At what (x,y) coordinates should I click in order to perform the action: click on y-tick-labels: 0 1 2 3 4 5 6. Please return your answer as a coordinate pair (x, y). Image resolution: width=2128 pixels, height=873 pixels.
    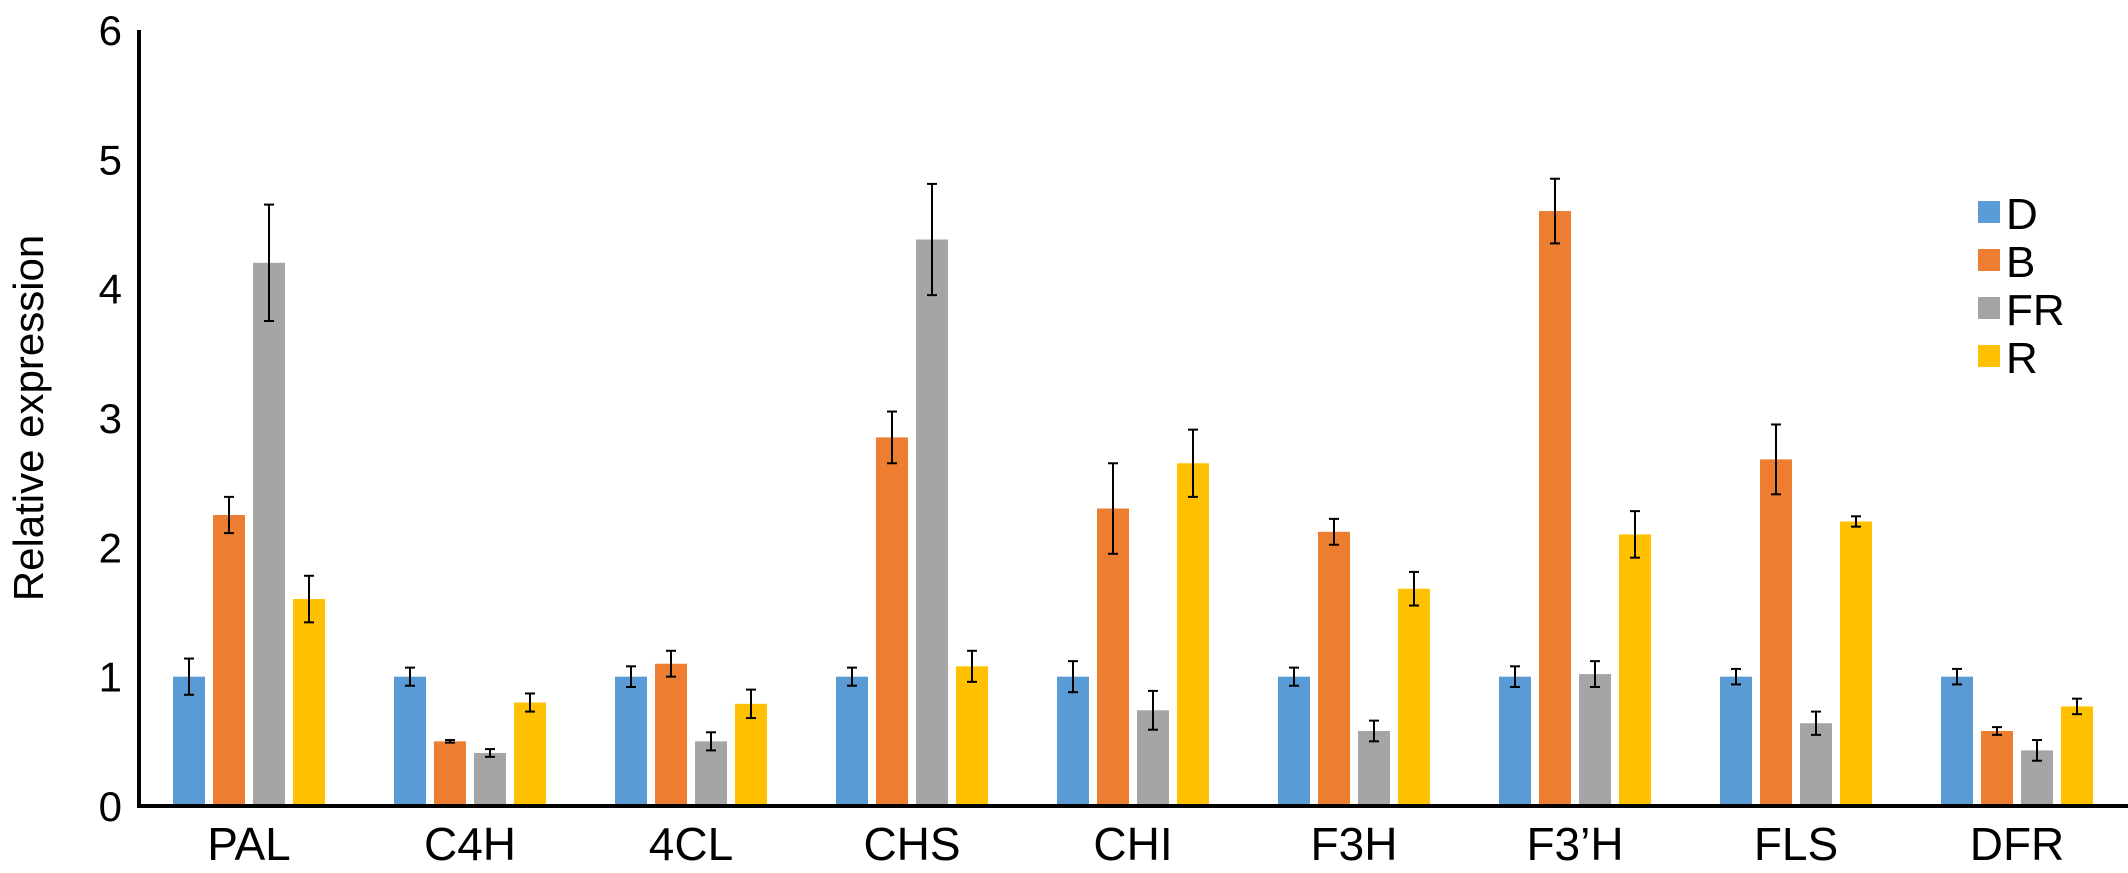
    Looking at the image, I should click on (110, 418).